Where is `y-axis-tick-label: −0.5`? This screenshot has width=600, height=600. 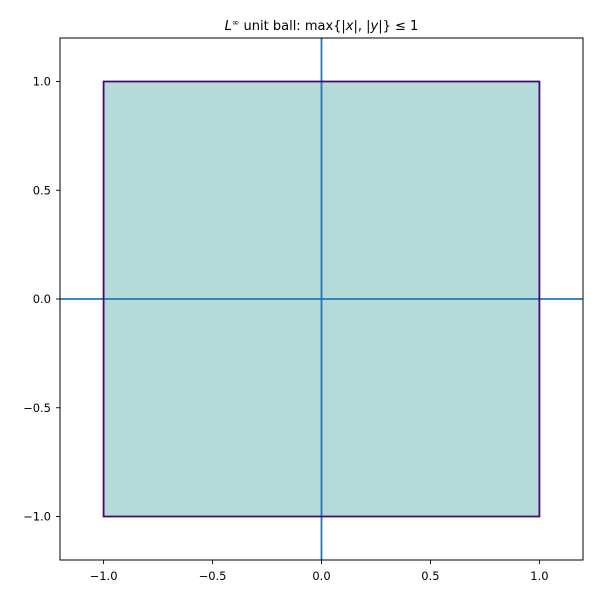
y-axis-tick-label: −0.5 is located at coordinates (37, 408).